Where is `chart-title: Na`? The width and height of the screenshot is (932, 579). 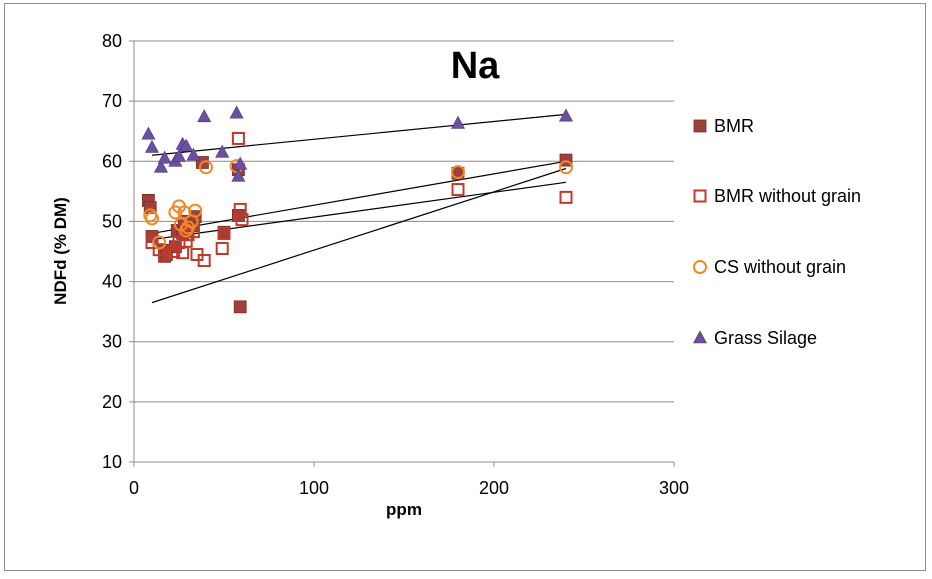 chart-title: Na is located at coordinates (475, 66).